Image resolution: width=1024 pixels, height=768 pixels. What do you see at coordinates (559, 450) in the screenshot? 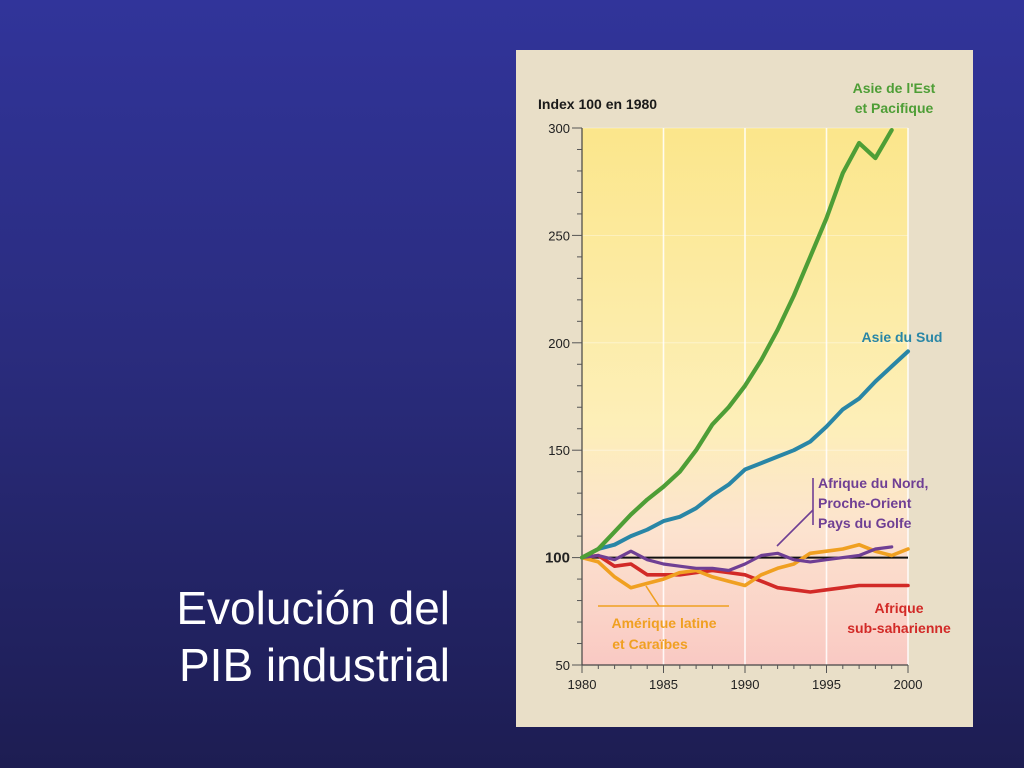
I see `y-tick-label: 150` at bounding box center [559, 450].